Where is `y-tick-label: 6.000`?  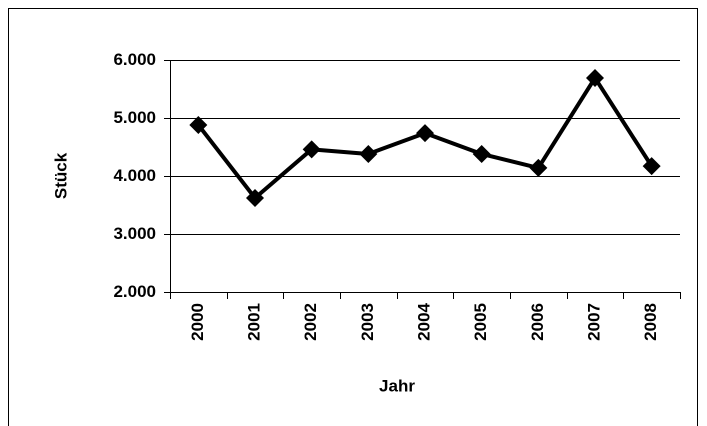 y-tick-label: 6.000 is located at coordinates (134, 59).